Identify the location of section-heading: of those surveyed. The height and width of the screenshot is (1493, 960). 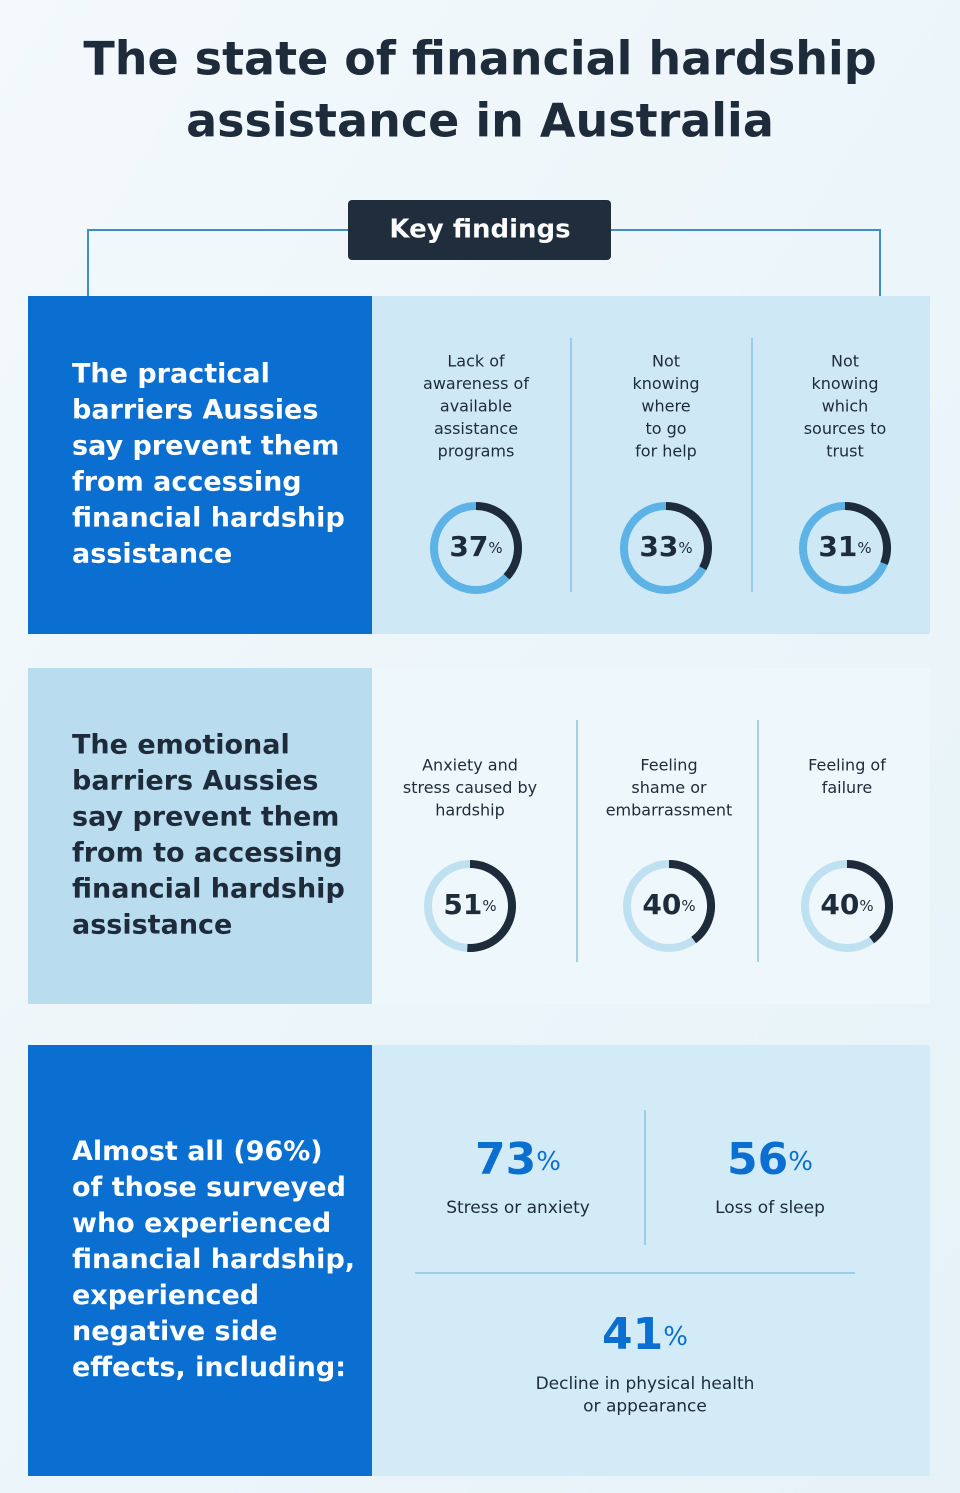
(209, 1187).